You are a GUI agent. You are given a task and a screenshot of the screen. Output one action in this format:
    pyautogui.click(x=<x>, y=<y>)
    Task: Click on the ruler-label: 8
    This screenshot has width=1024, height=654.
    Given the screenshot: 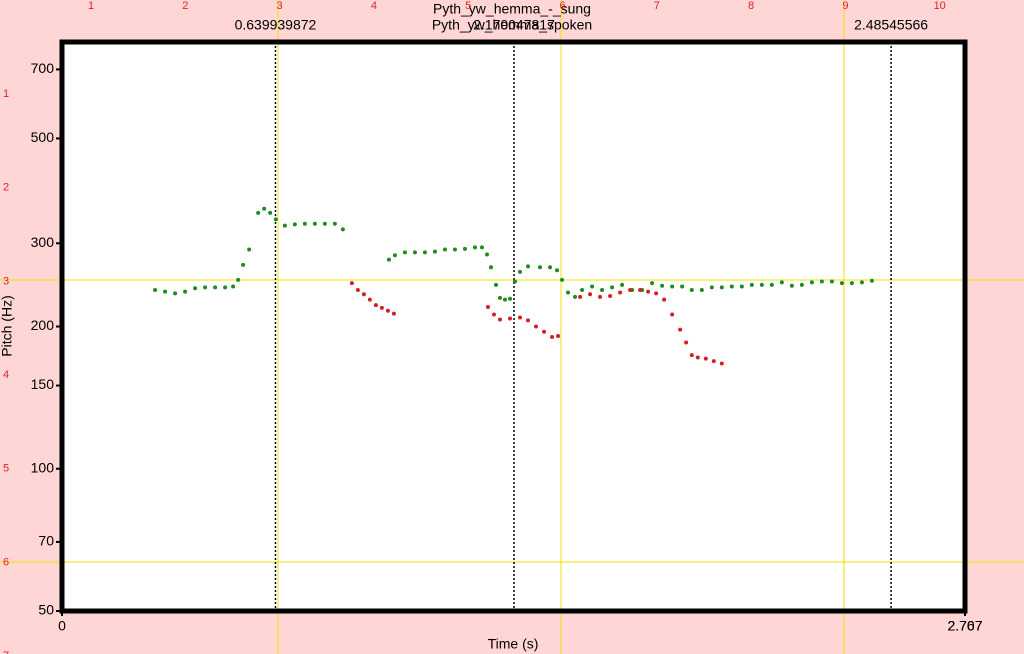 What is the action you would take?
    pyautogui.click(x=751, y=6)
    